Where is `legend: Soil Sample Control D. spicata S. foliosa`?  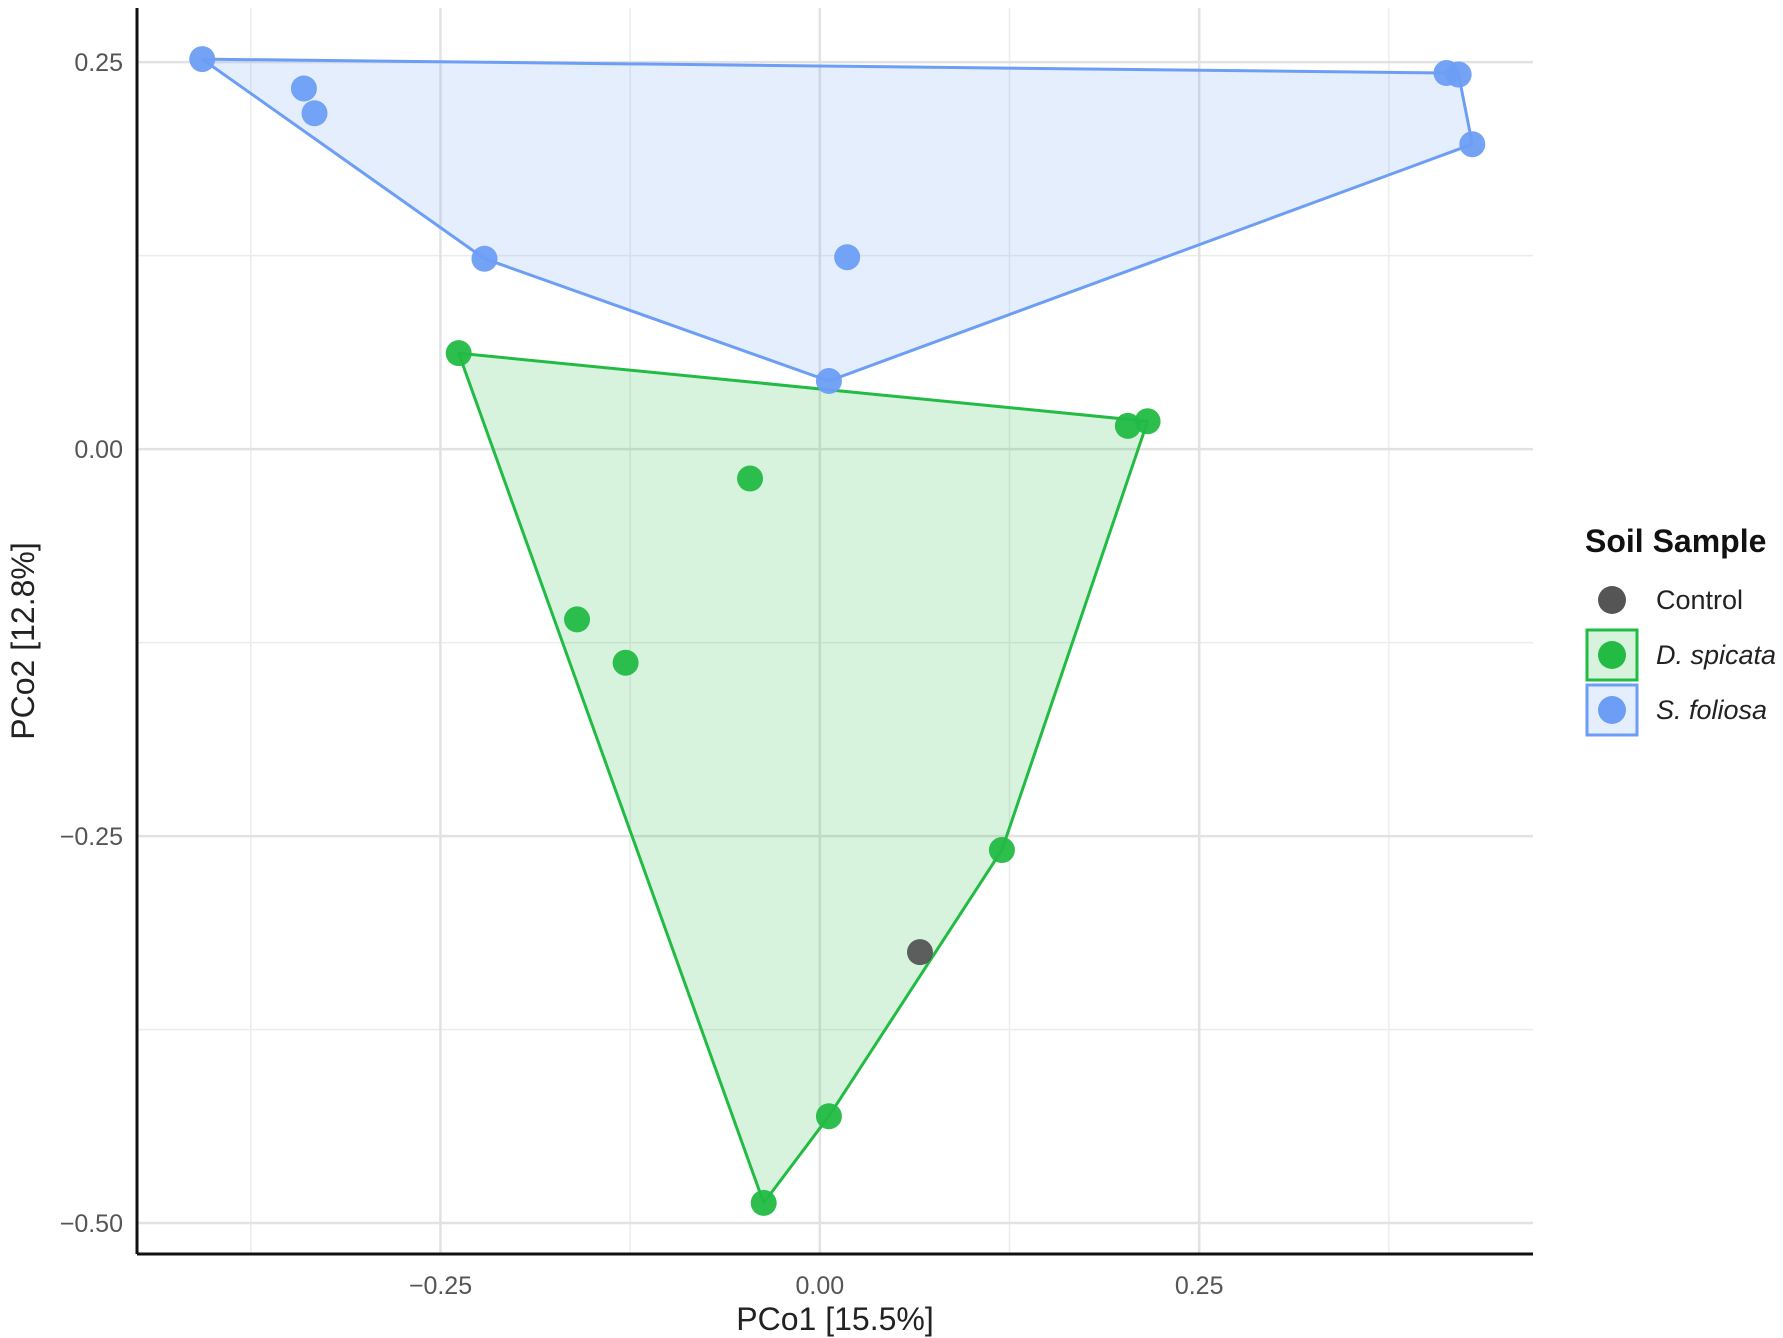 legend: Soil Sample Control D. spicata S. foliosa is located at coordinates (1680, 630).